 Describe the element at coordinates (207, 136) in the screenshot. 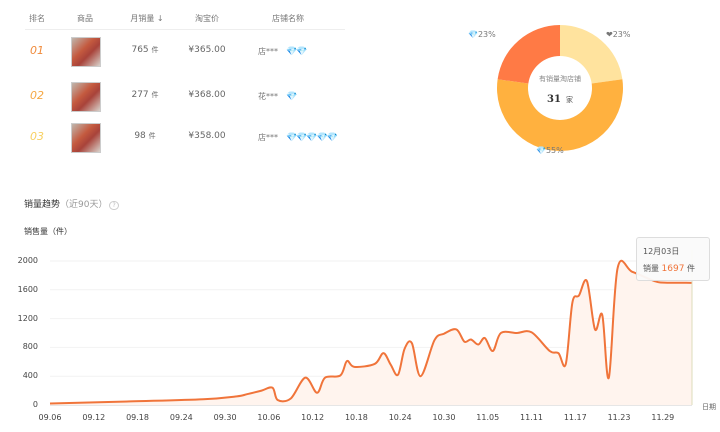

I see `price: ¥358.00` at that location.